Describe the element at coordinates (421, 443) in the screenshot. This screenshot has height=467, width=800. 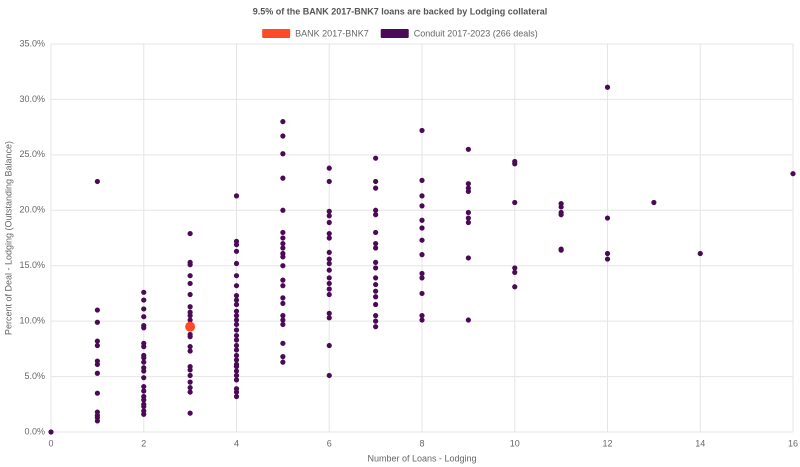
I see `x-tick-label: 8` at that location.